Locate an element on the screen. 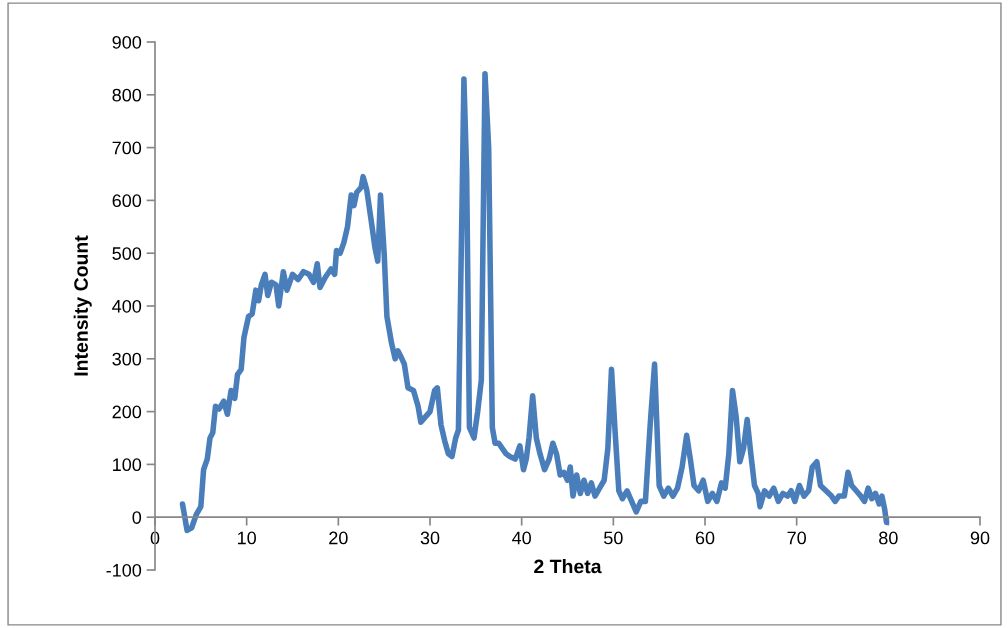 This screenshot has height=628, width=1008. x-tick-label: 70 is located at coordinates (796, 538).